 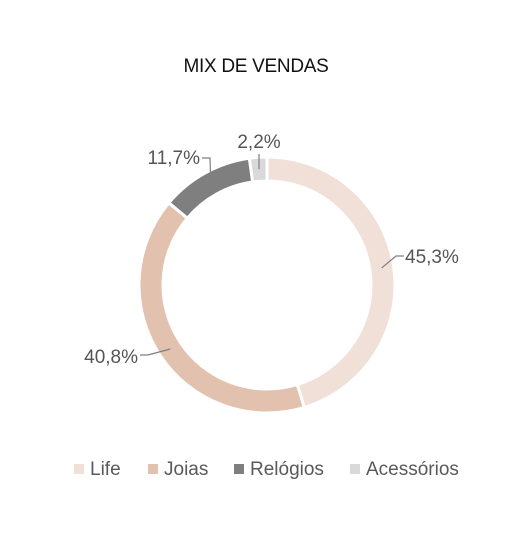 I want to click on legend-label-relogios: Relógios, so click(x=287, y=469).